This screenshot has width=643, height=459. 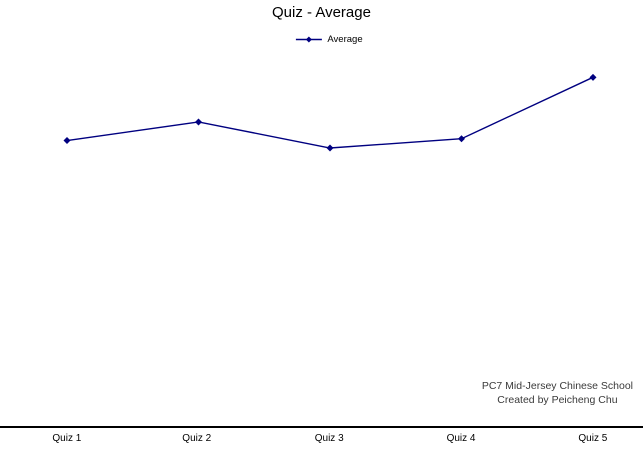 I want to click on legend-label: Average, so click(x=345, y=39).